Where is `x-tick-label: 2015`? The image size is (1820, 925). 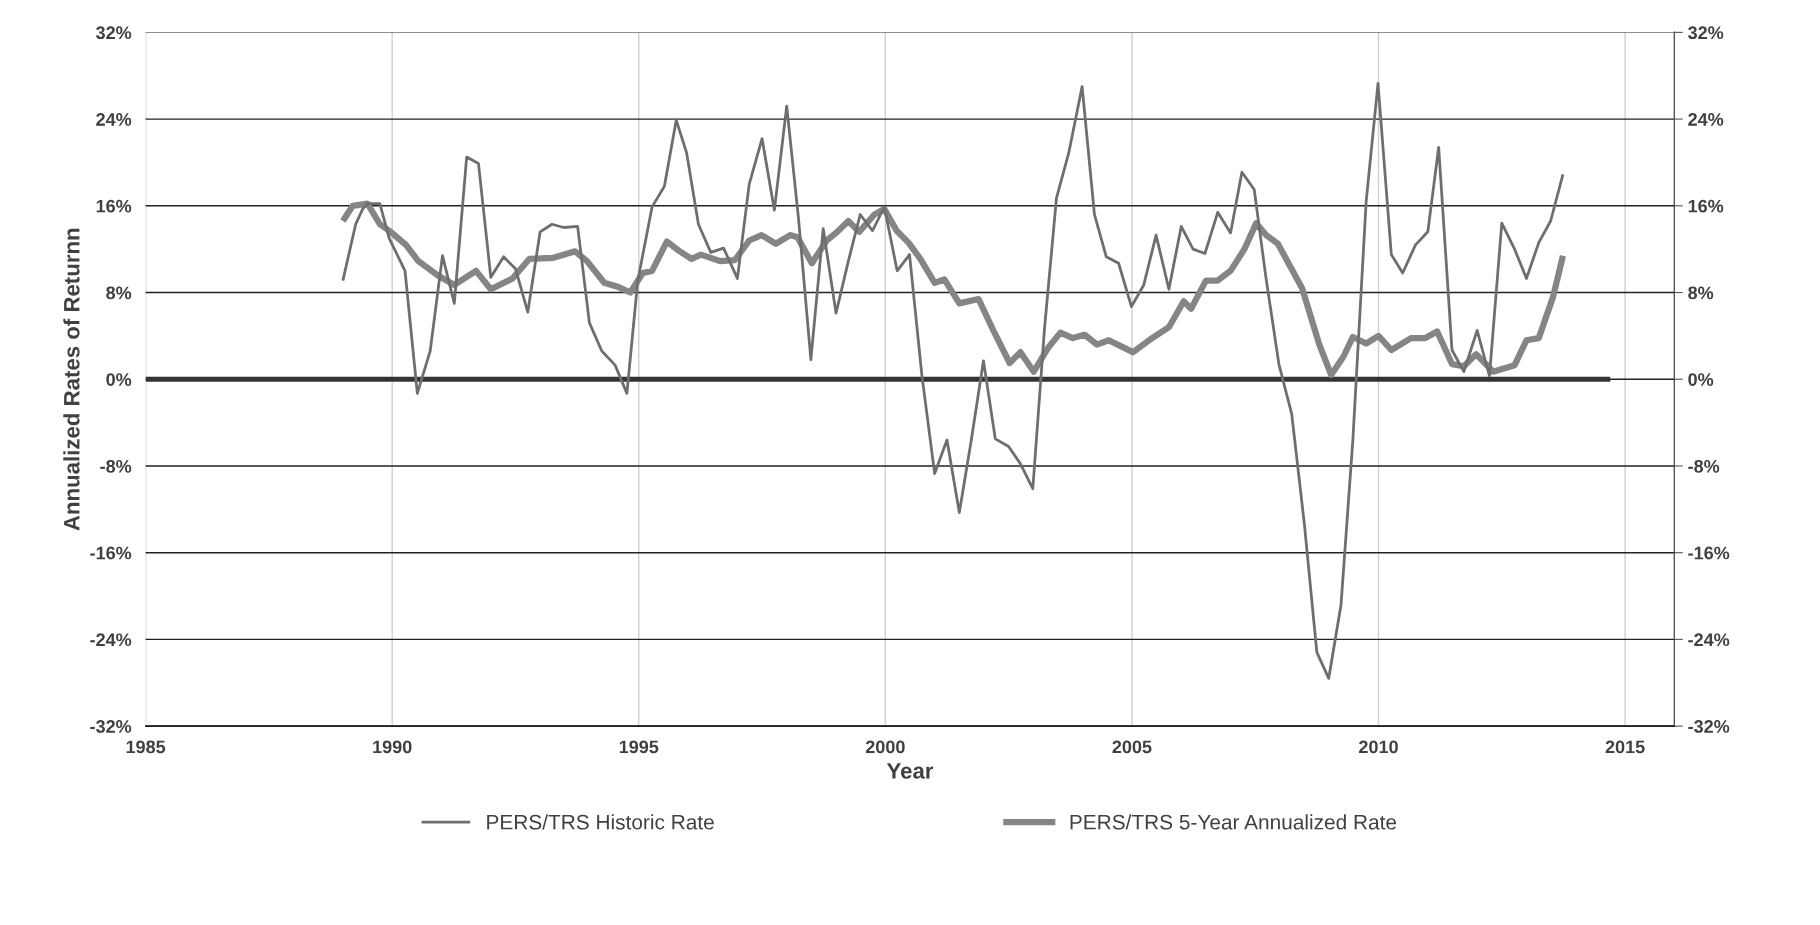
x-tick-label: 2015 is located at coordinates (1625, 747).